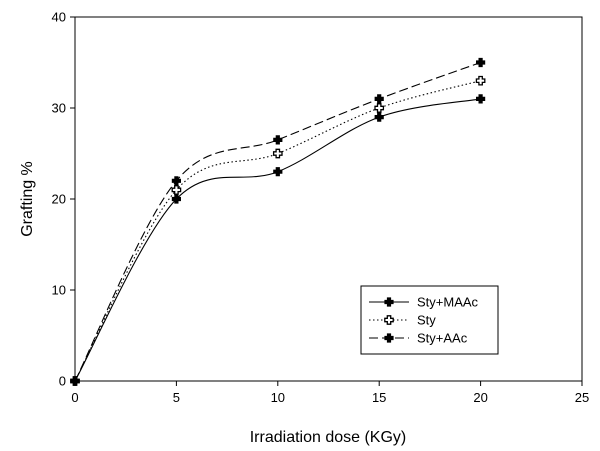 The image size is (600, 451). Describe the element at coordinates (442, 338) in the screenshot. I see `legend-label: Sty+AAc` at that location.